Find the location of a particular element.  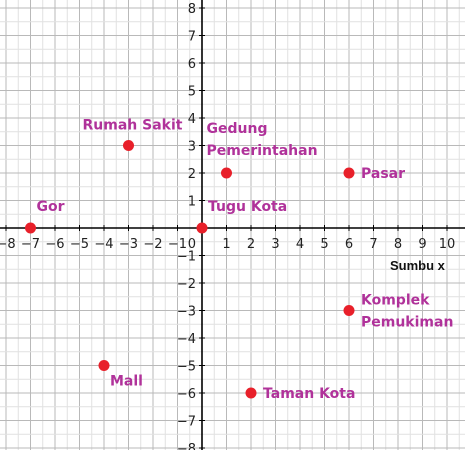

x-tick-label: 6 is located at coordinates (349, 244).